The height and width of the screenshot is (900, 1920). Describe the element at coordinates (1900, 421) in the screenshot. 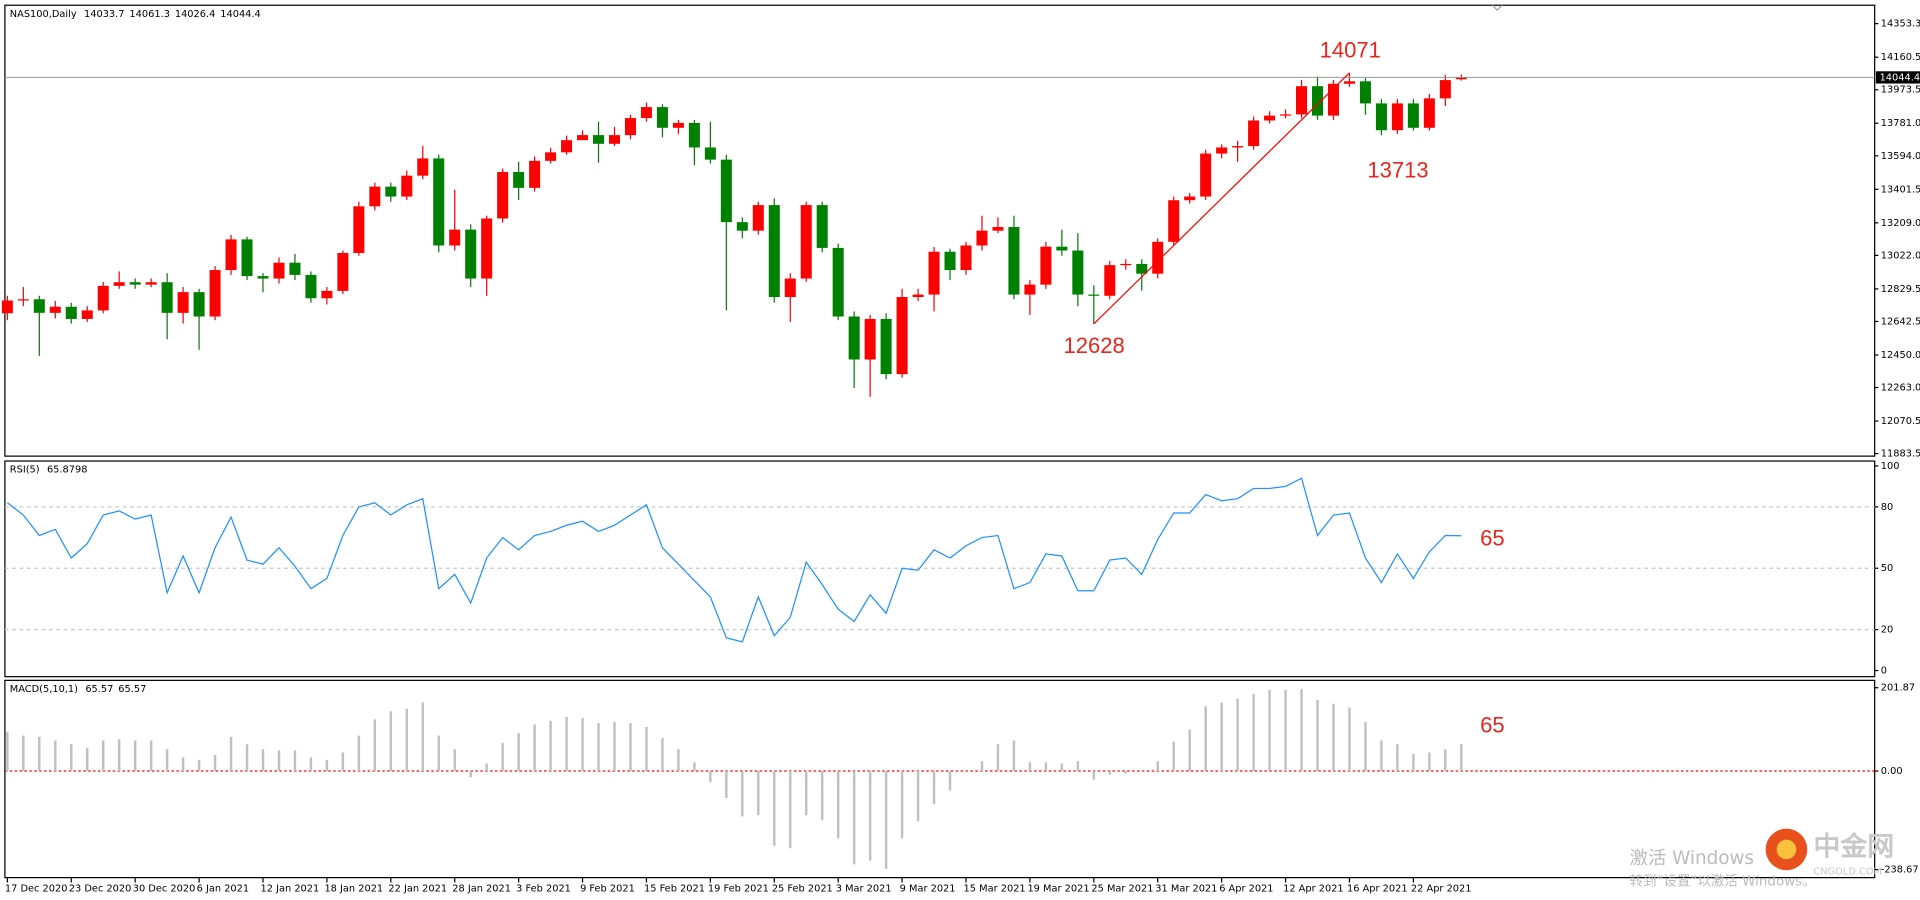

I see `y-tick-label: 12070.5` at that location.